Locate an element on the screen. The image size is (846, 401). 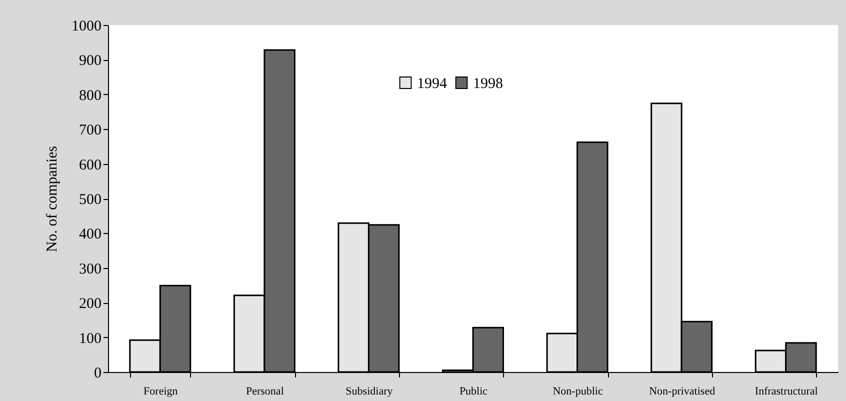
x-tick-label: Personal is located at coordinates (265, 392).